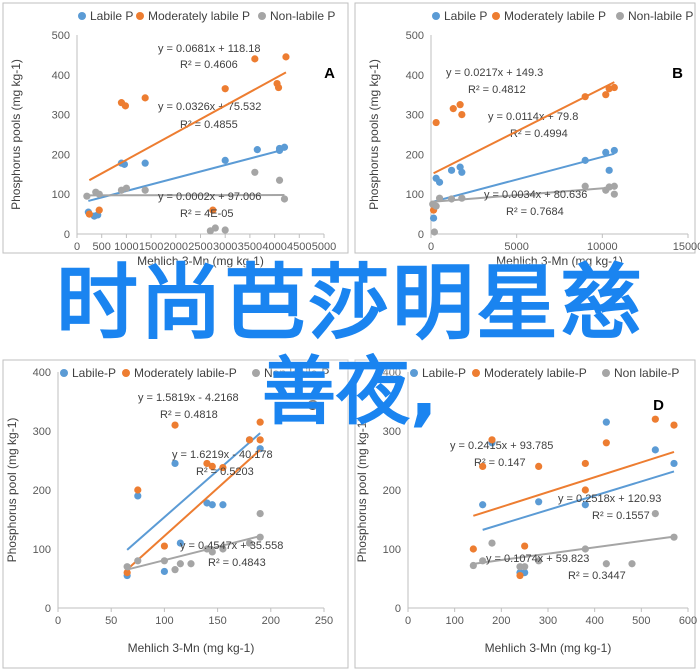 This screenshot has width=700, height=671. Describe the element at coordinates (500, 463) in the screenshot. I see `trend-r-squared: R² = 0.147` at that location.